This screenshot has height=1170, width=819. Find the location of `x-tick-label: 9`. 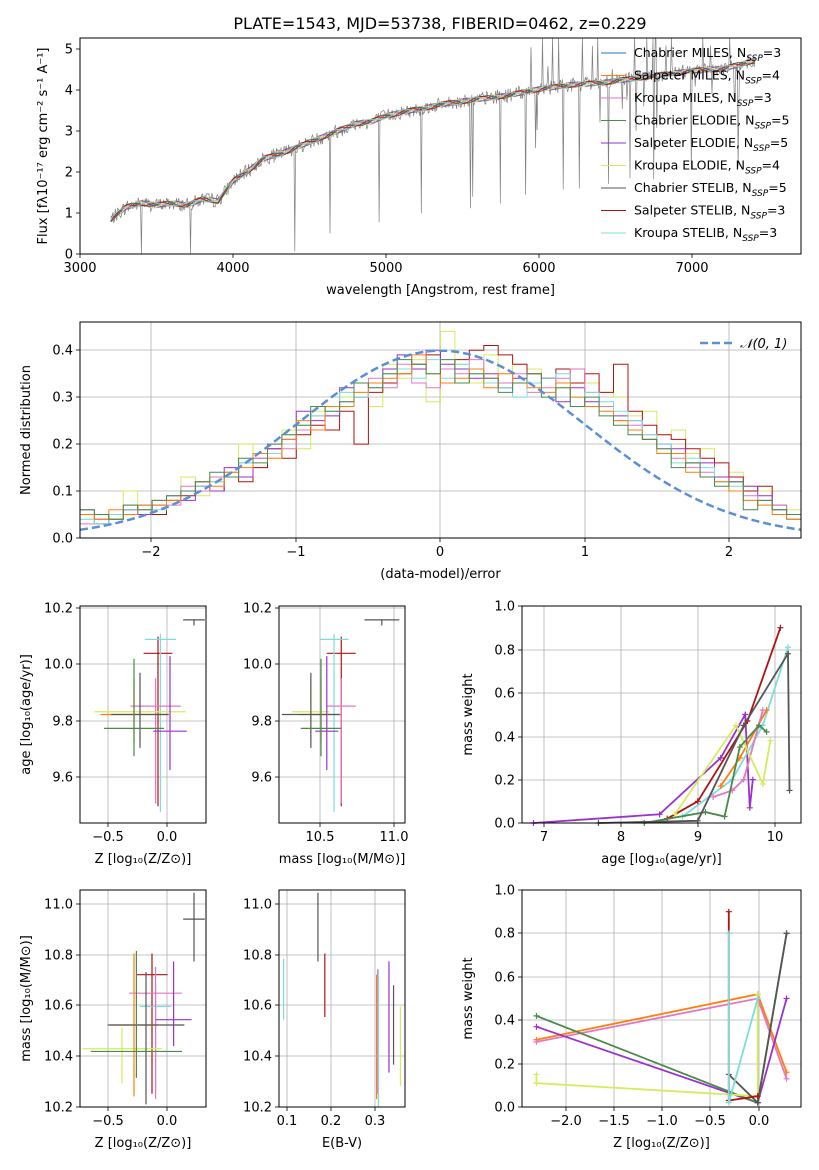

x-tick-label: 9 is located at coordinates (698, 837).